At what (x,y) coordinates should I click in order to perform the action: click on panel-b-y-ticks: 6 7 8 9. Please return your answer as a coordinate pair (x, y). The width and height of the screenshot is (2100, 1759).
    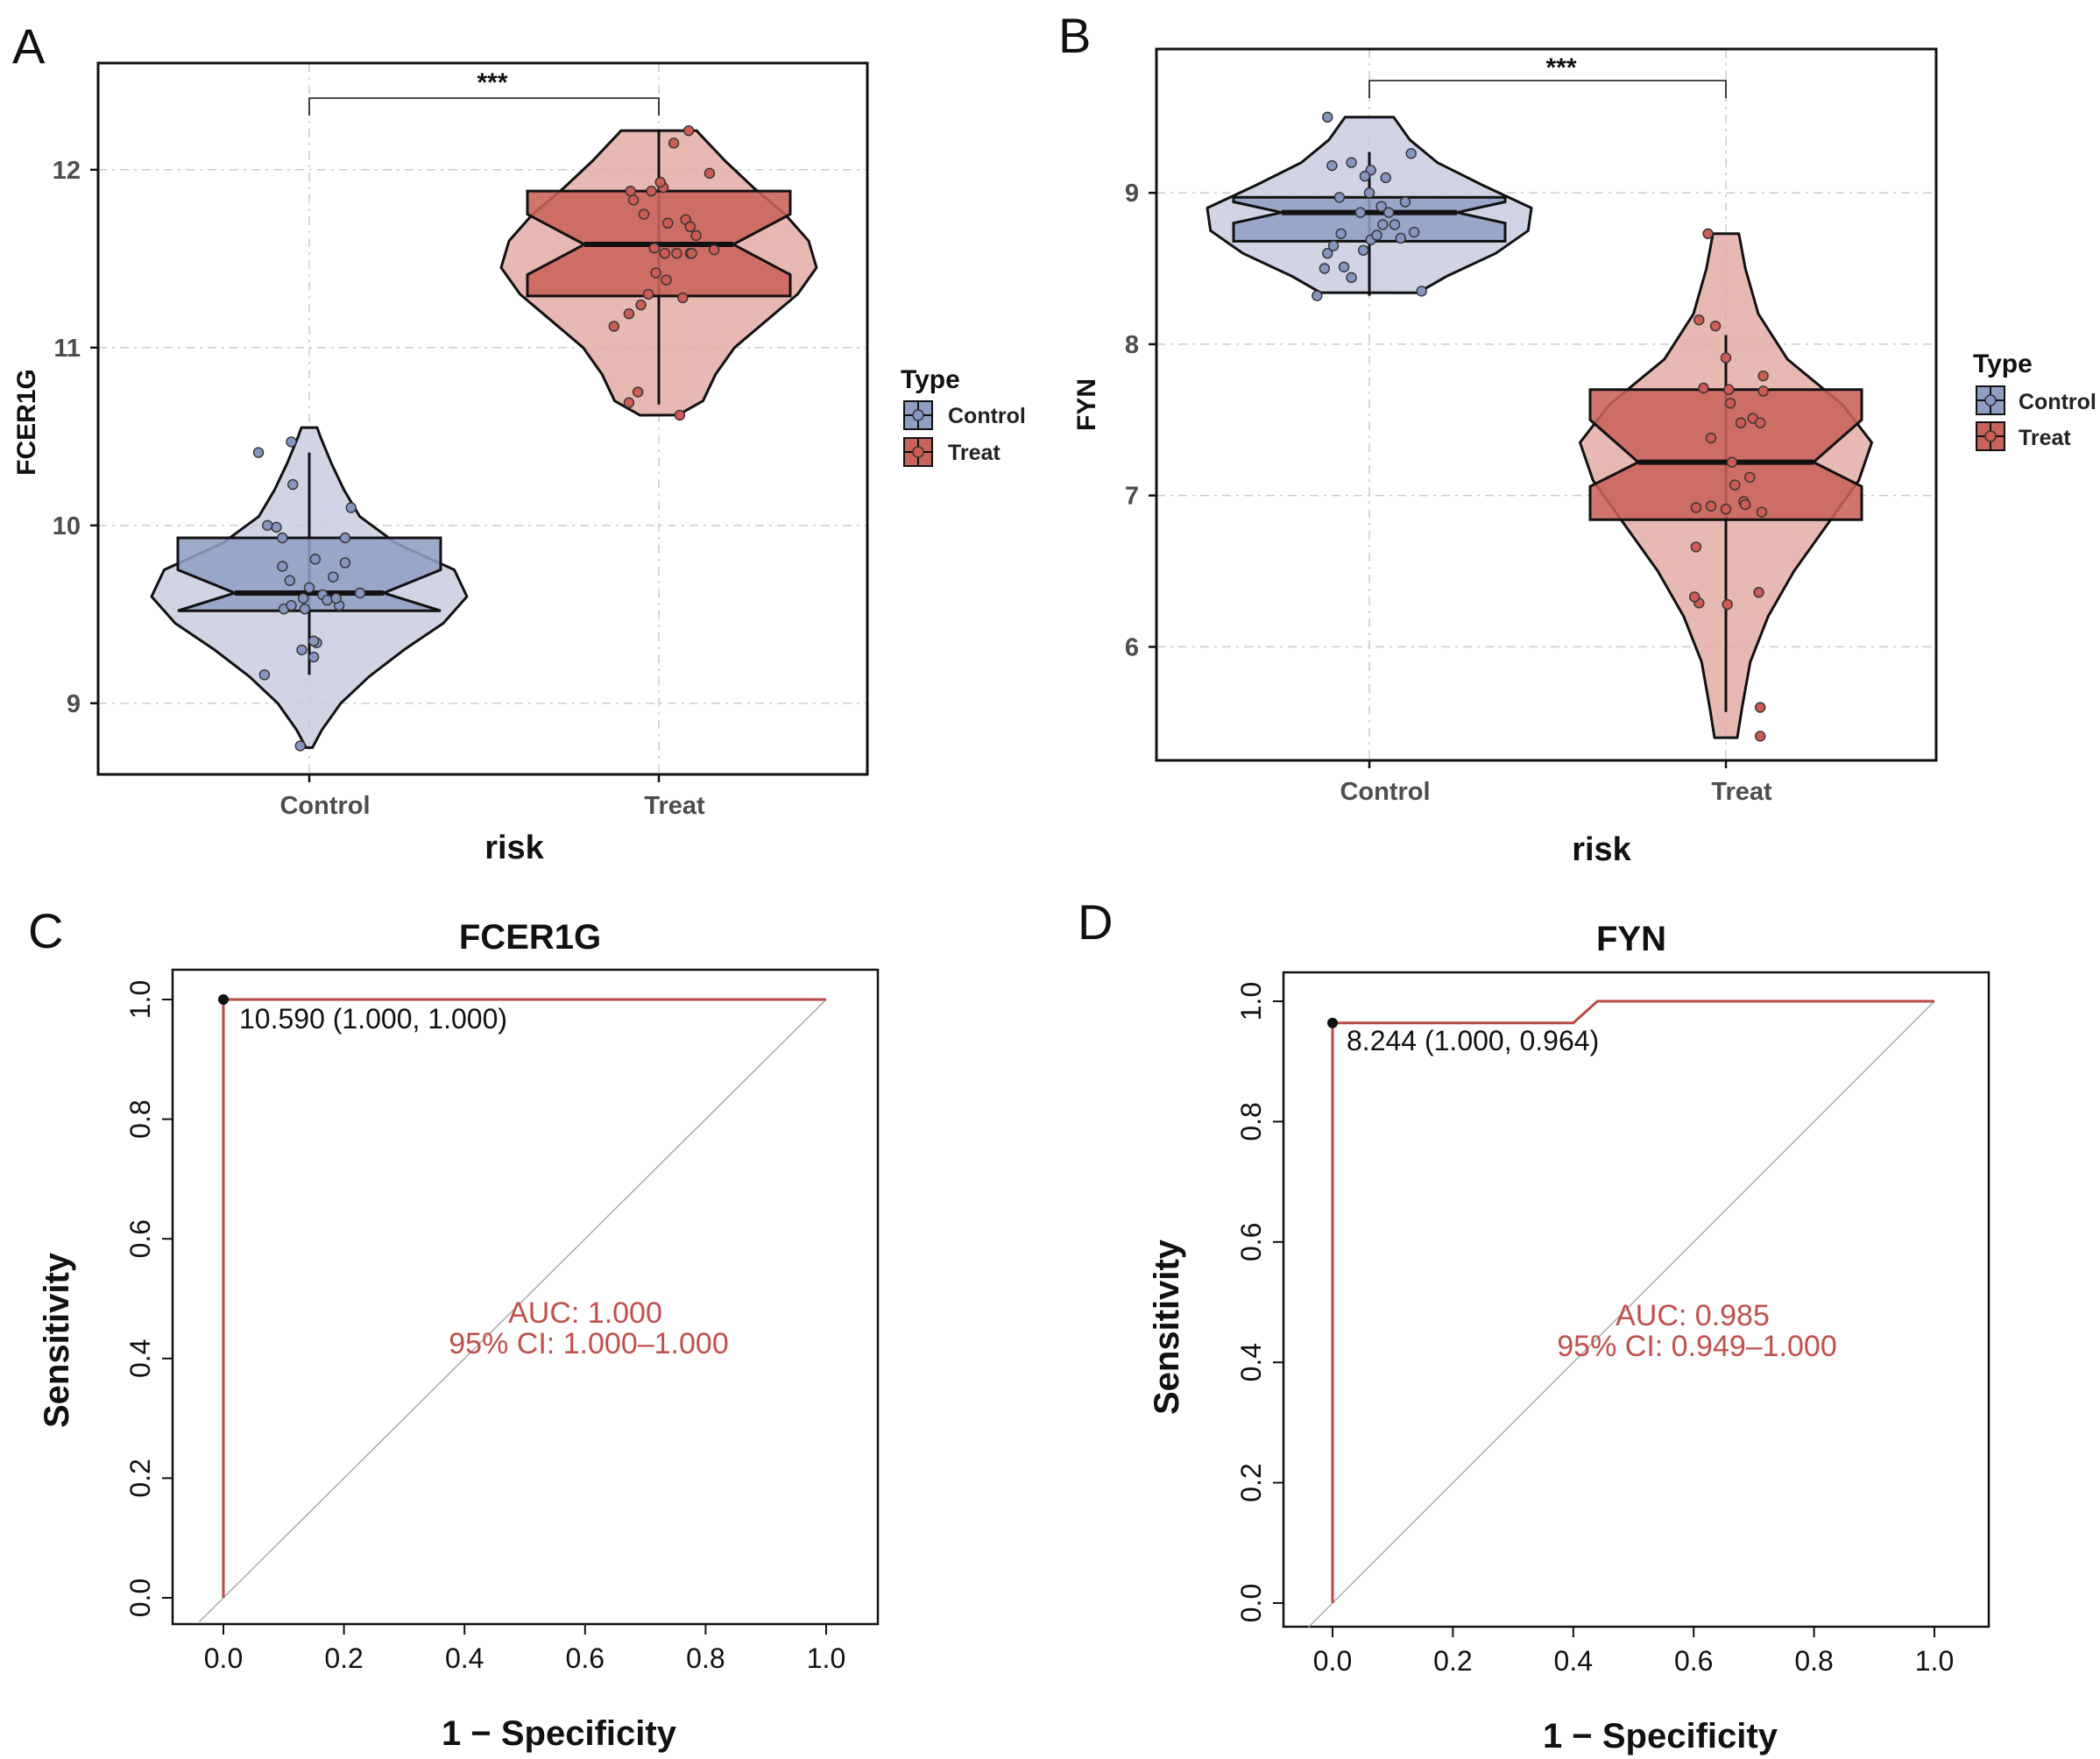
    Looking at the image, I should click on (1140, 420).